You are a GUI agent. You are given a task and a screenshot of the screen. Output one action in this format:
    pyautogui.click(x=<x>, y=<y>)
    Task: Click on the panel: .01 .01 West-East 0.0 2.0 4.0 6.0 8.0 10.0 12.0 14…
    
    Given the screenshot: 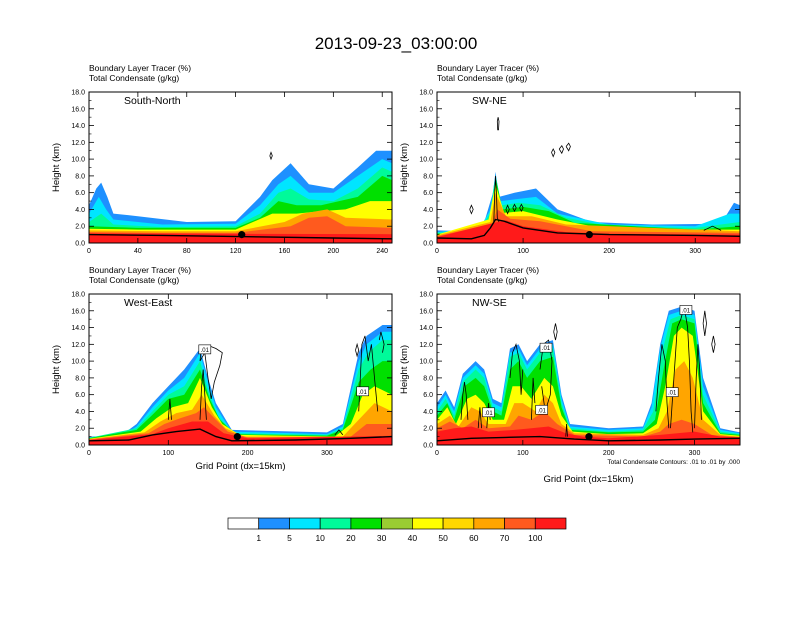 What is the action you would take?
    pyautogui.click(x=222, y=368)
    